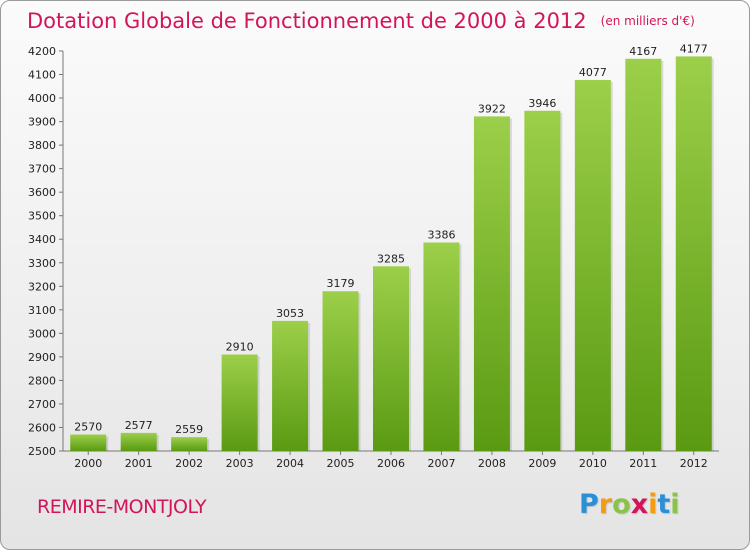  I want to click on x-tick-label: 2000, so click(88, 463).